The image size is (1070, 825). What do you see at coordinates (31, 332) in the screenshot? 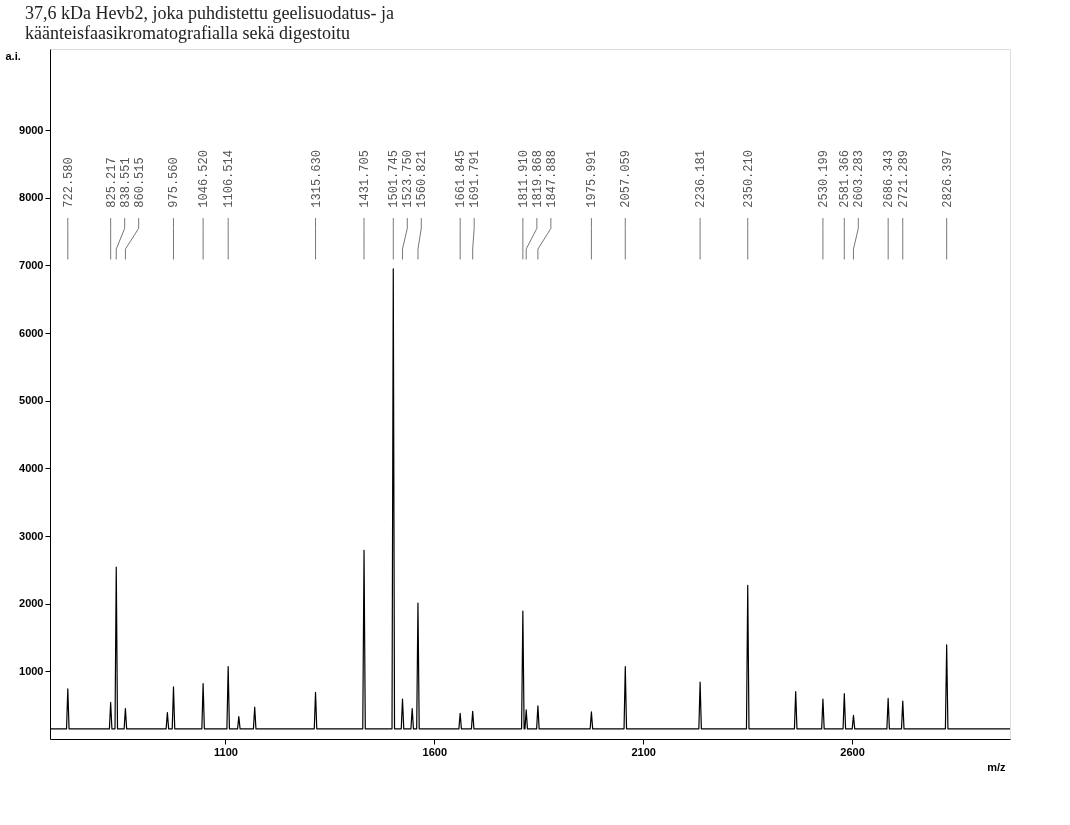
I see `y-tick-label: 6000` at bounding box center [31, 332].